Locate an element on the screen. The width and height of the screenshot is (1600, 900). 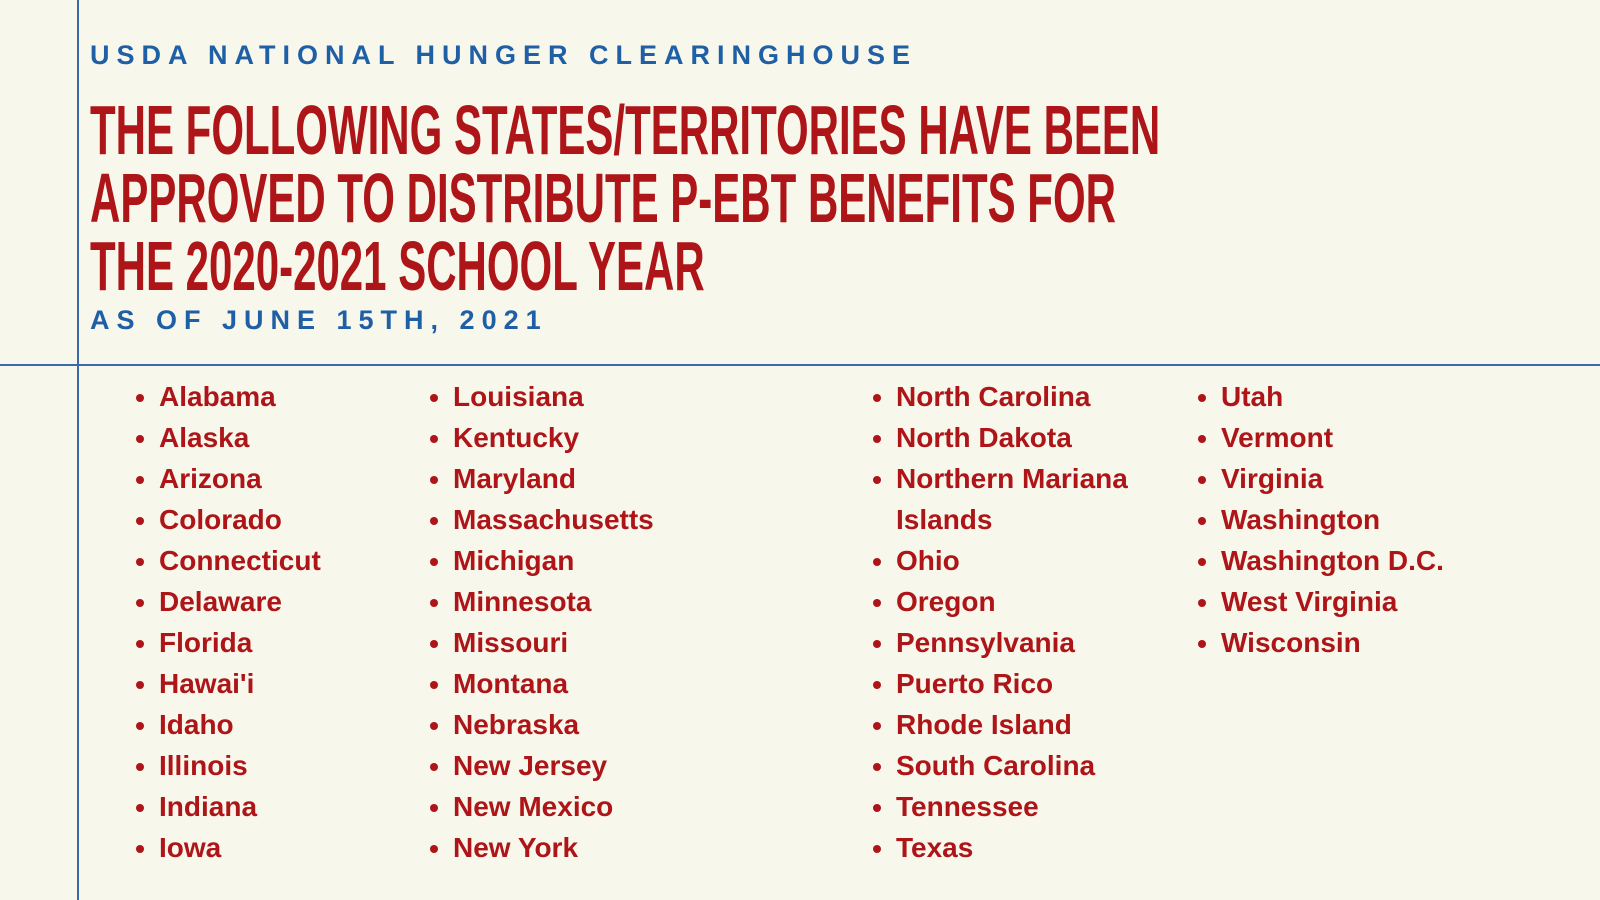
state-item: Puerto Rico is located at coordinates (1031, 683).